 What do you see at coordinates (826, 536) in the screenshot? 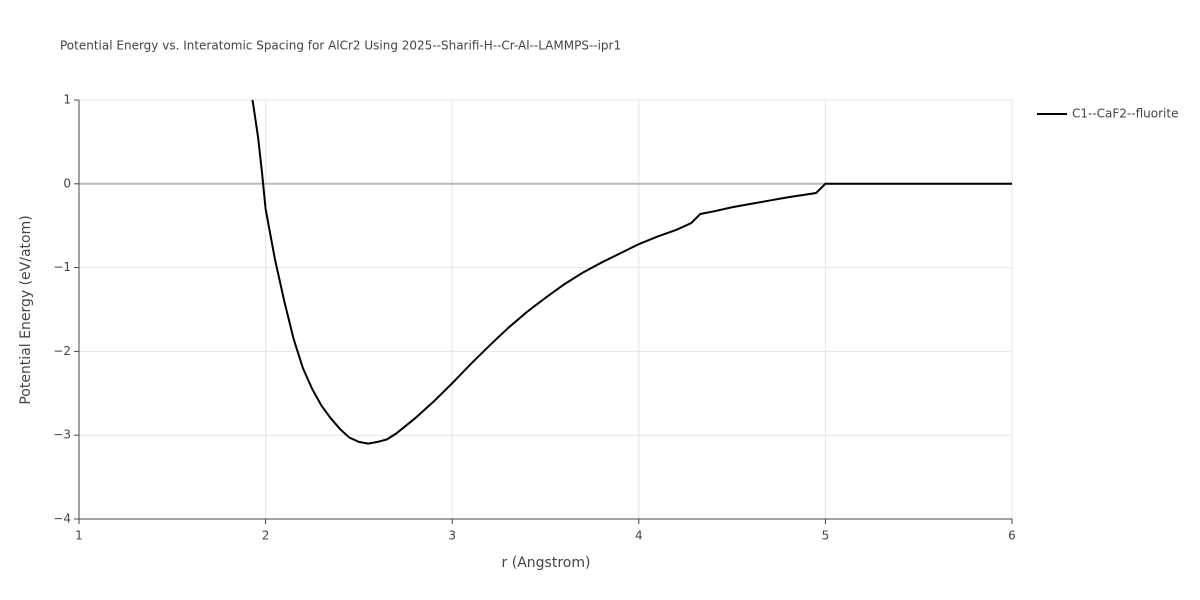
I see `x-tick-label: 5` at bounding box center [826, 536].